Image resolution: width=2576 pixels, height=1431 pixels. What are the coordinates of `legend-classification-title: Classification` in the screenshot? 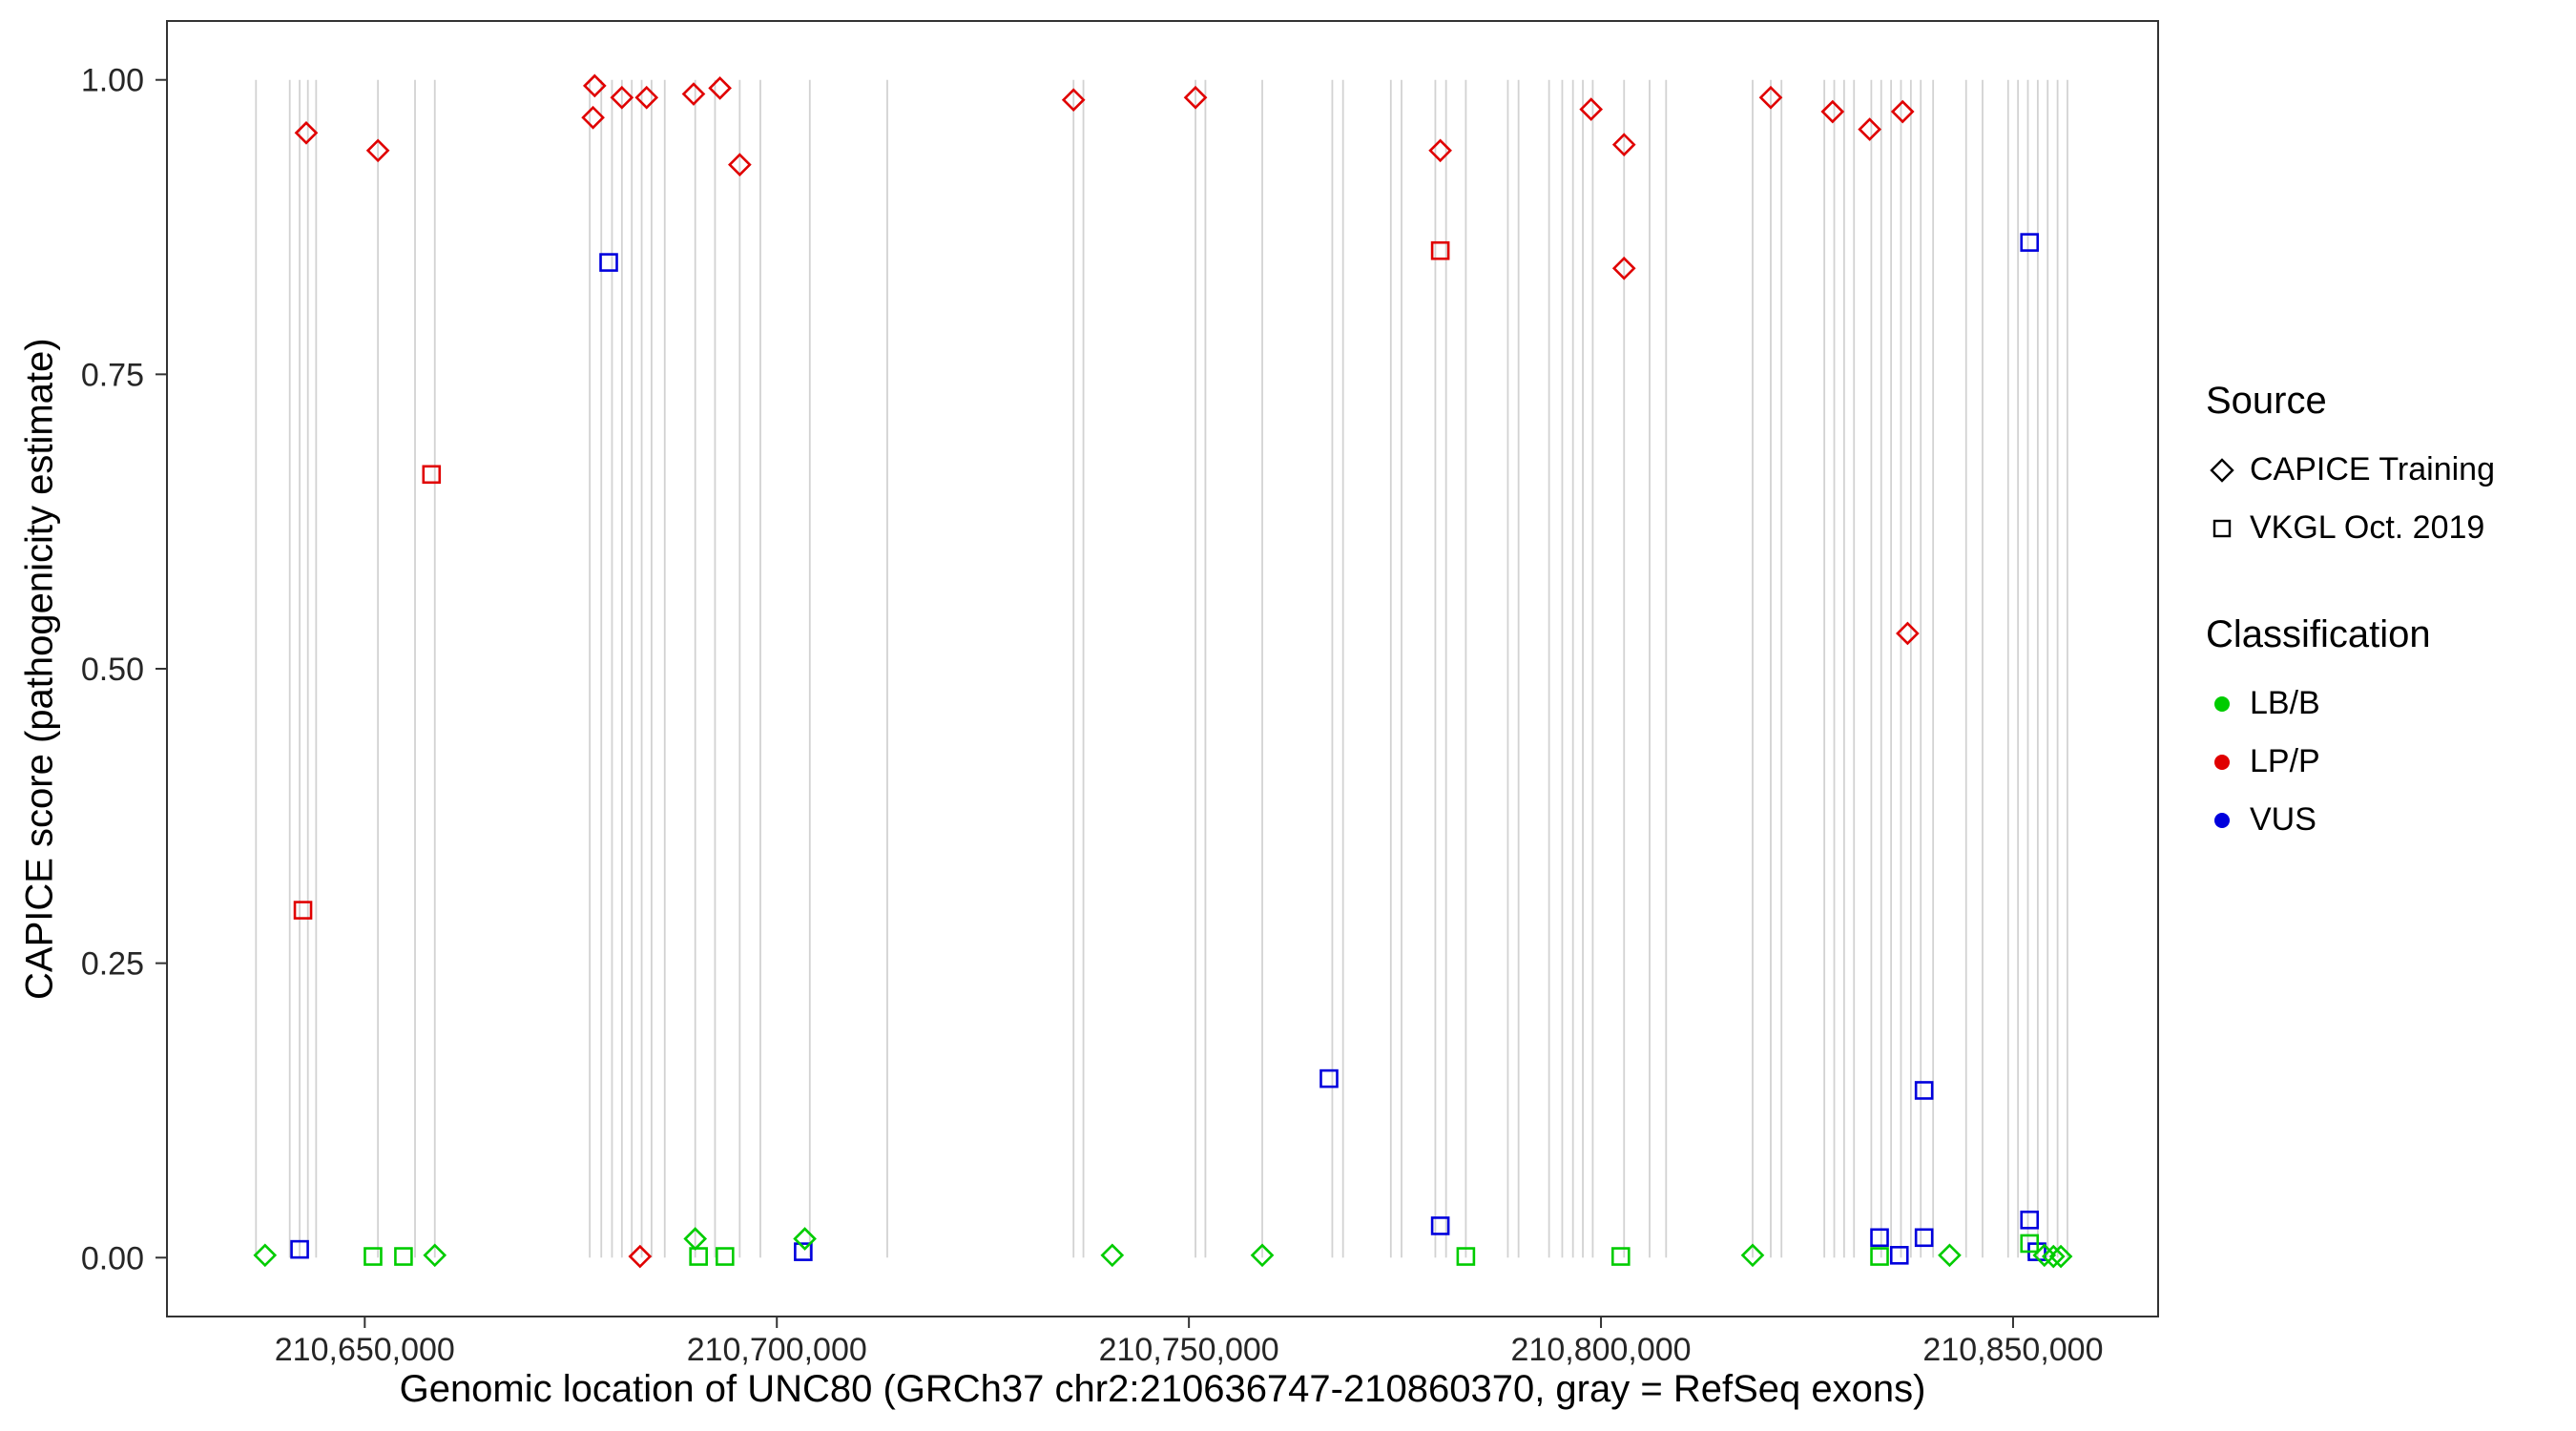 It's located at (2318, 634).